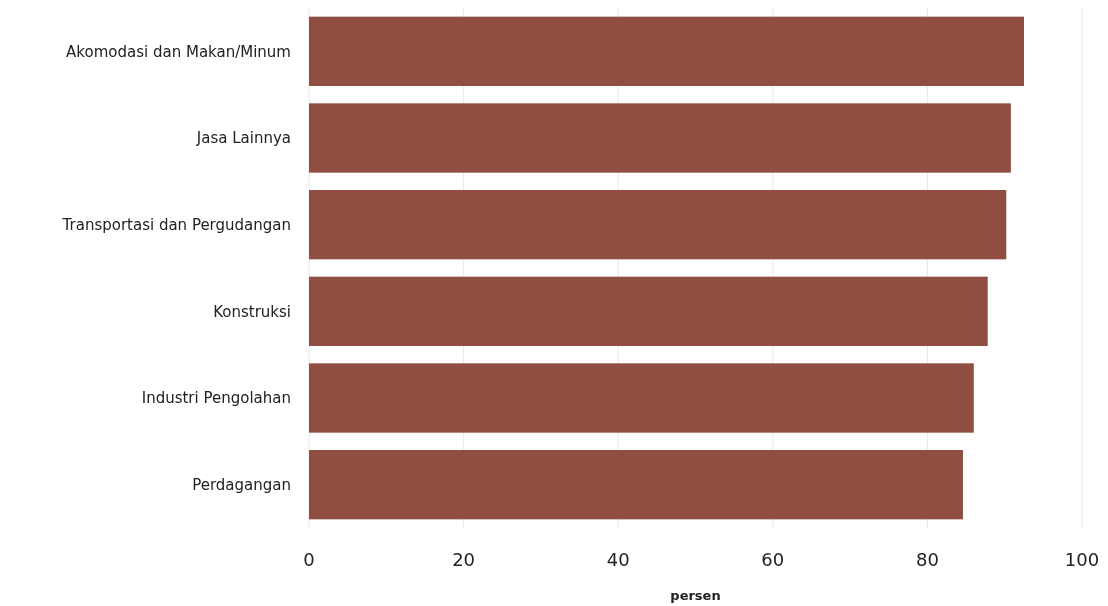  I want to click on y-tick-label: Perdagangan, so click(241, 484).